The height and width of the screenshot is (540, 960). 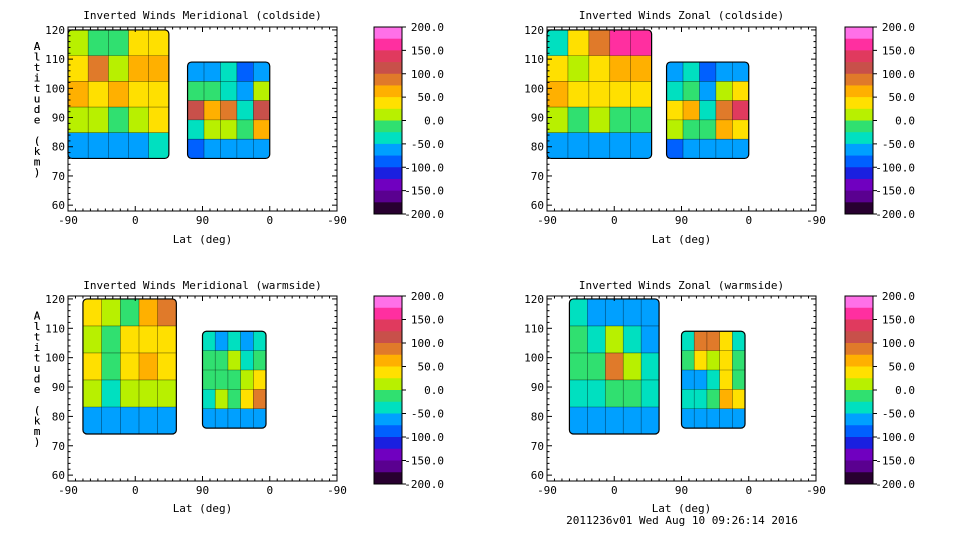 What do you see at coordinates (898, 296) in the screenshot?
I see `colorbar-tick-label: 200.0` at bounding box center [898, 296].